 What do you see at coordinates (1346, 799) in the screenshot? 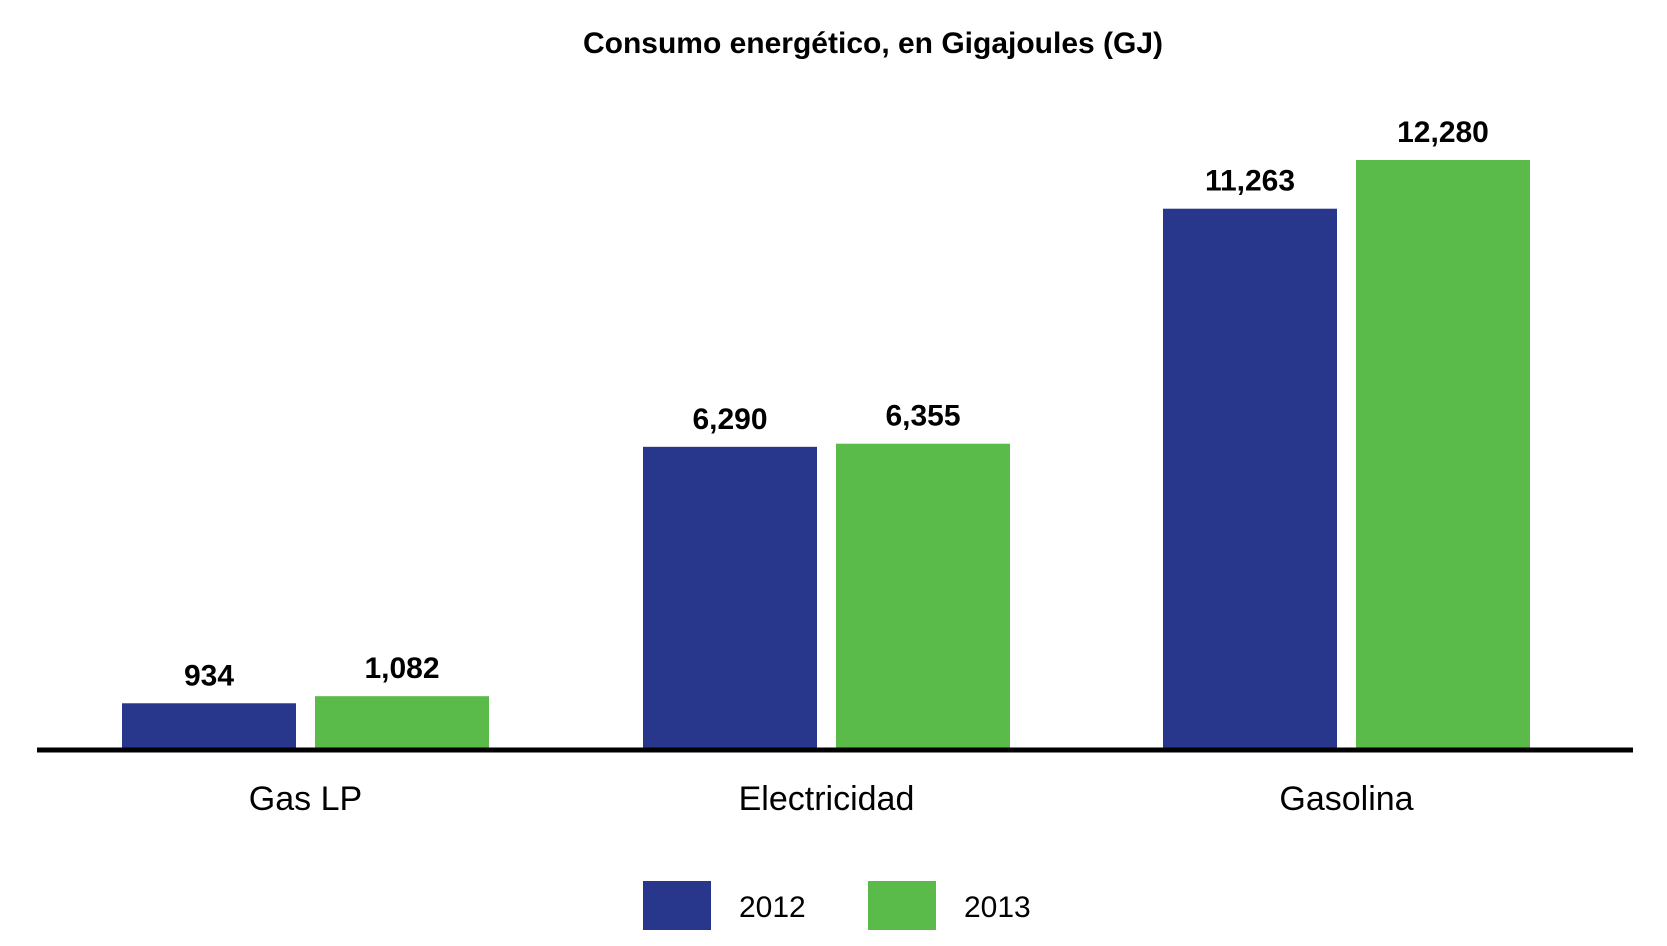
I see `category-label-2: Gasolina` at bounding box center [1346, 799].